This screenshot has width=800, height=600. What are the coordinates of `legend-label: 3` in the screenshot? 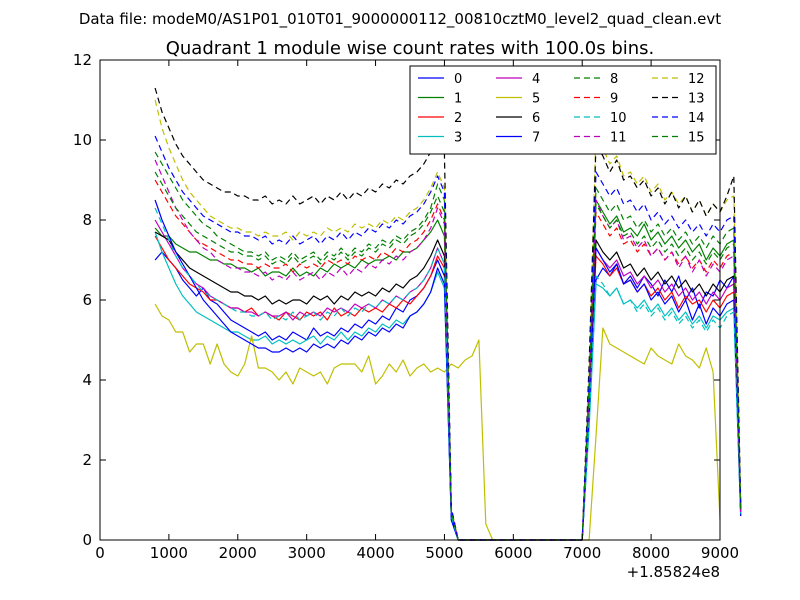 It's located at (458, 138).